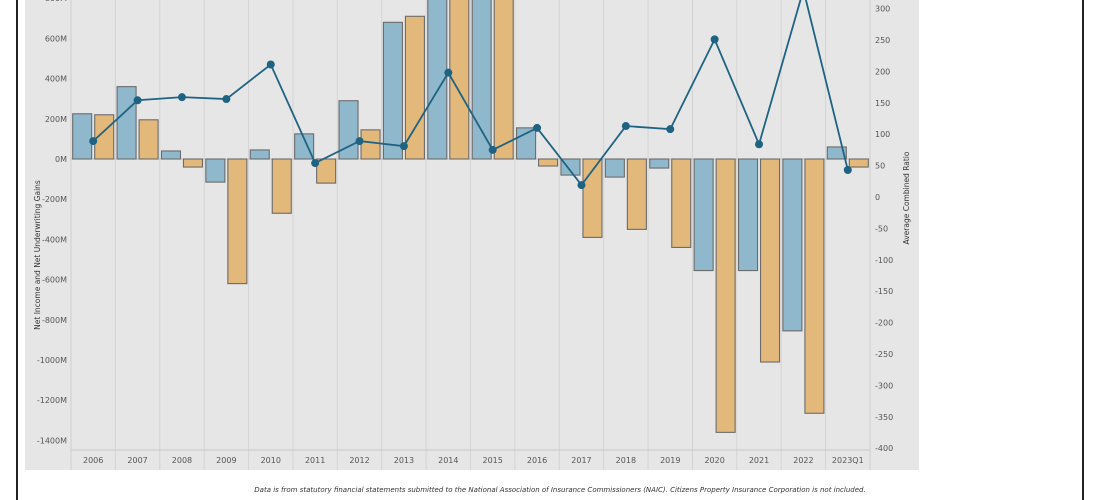 This screenshot has width=1100, height=500. Describe the element at coordinates (52, 360) in the screenshot. I see `left-tick-label: -1000M` at that location.